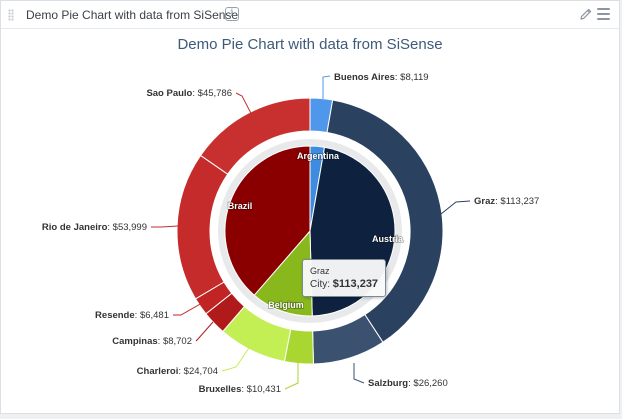  I want to click on outer-label-city: Resende, so click(115, 315).